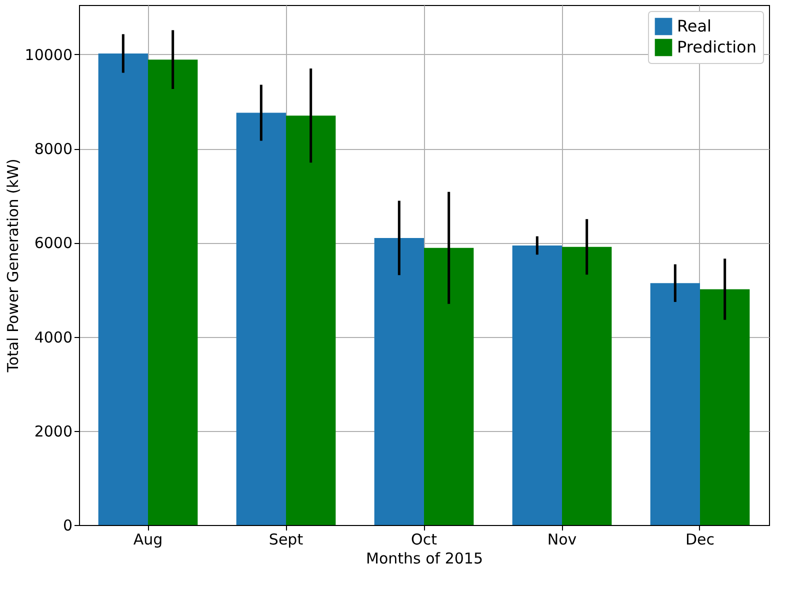  What do you see at coordinates (53, 149) in the screenshot?
I see `y-tick-label: 8000` at bounding box center [53, 149].